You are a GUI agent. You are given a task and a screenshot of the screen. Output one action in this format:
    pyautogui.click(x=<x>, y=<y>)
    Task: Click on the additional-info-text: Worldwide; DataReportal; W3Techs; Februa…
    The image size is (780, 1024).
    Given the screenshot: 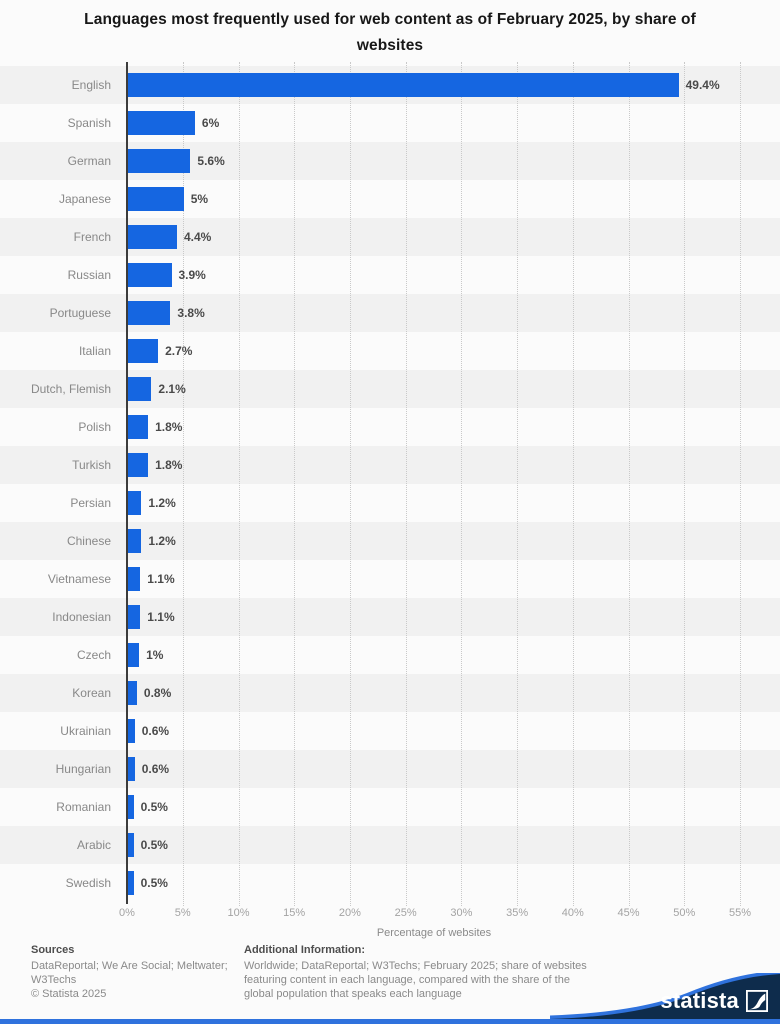 What is the action you would take?
    pyautogui.click(x=415, y=980)
    